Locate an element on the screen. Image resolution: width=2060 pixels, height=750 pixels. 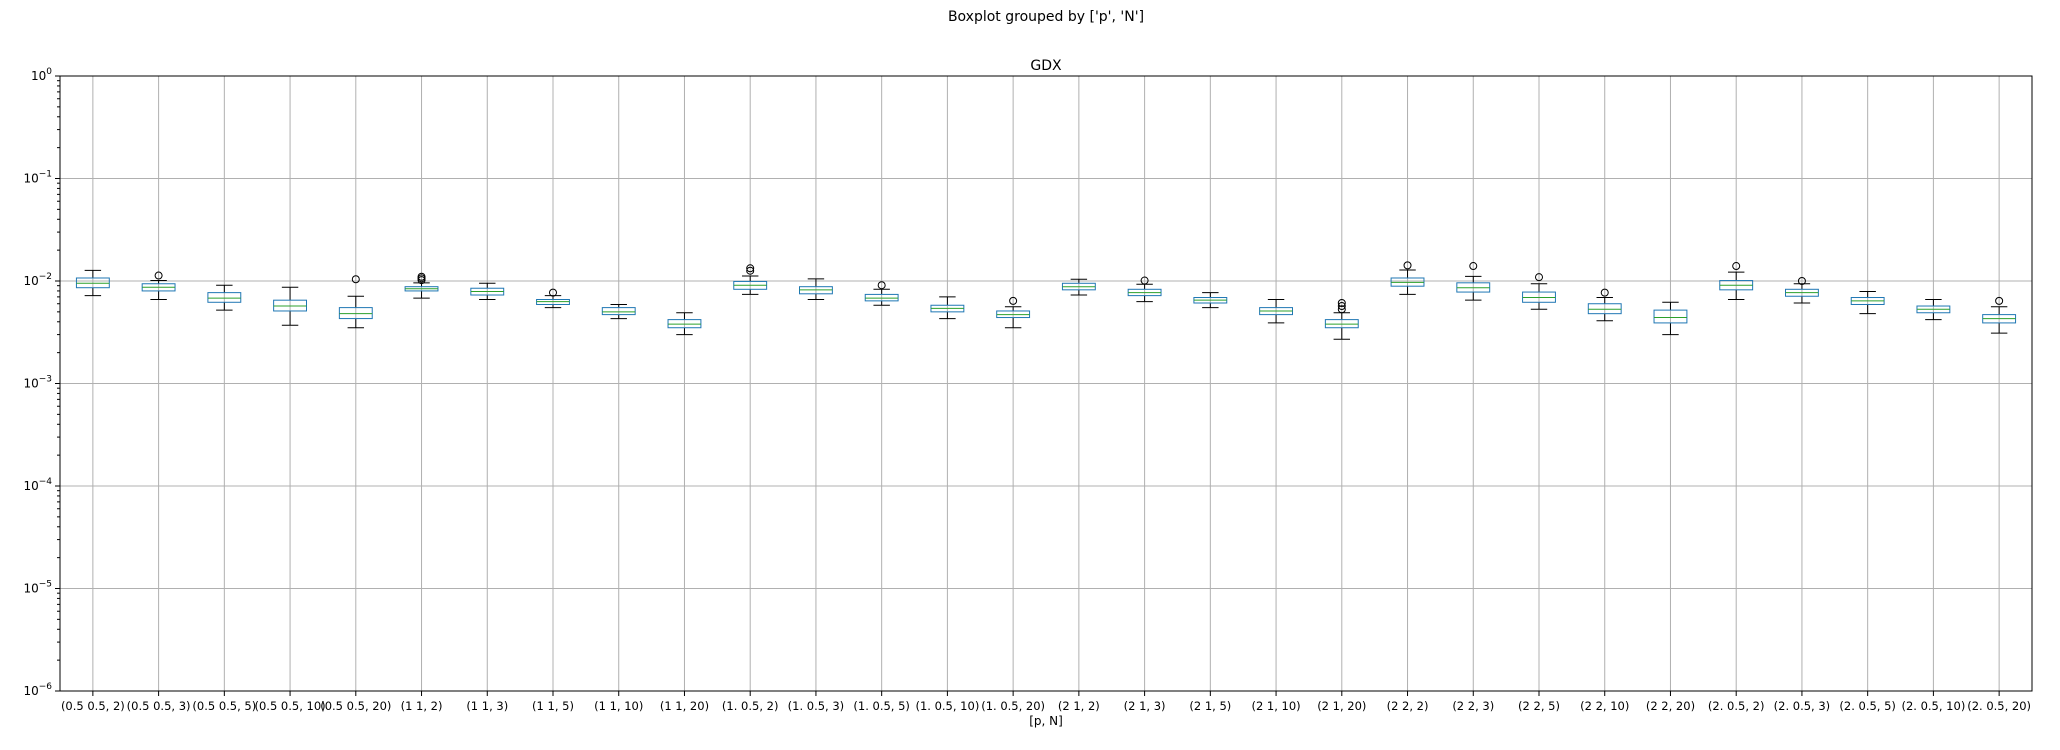
boxes-layer is located at coordinates (1046, 300).